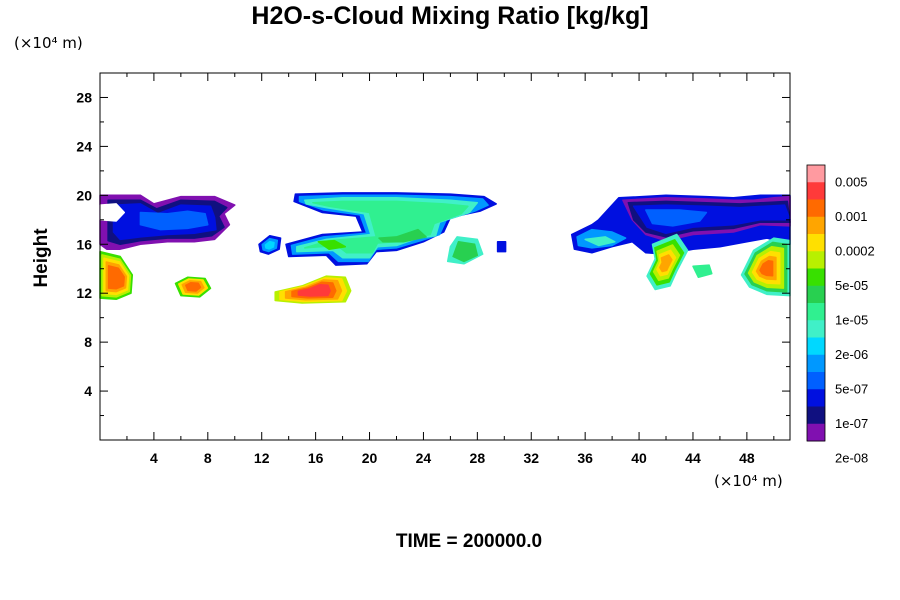 This screenshot has width=900, height=600. Describe the element at coordinates (450, 16) in the screenshot. I see `chart-title: H2O-s-Cloud Mixing Ratio [kg/kg]` at that location.